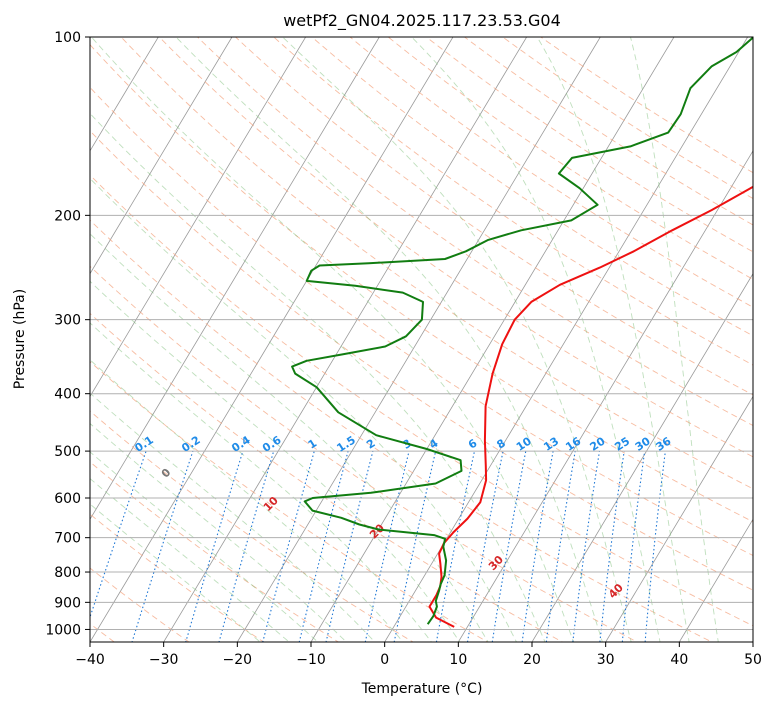 The height and width of the screenshot is (708, 775). I want to click on x-tick-label: 0, so click(384, 660).